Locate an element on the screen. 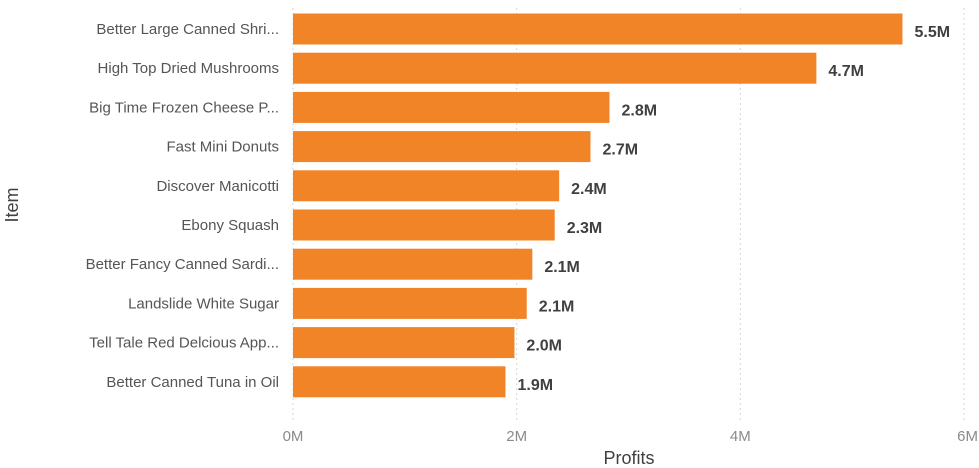 Image resolution: width=979 pixels, height=468 pixels. category-label: Ebony Squash is located at coordinates (230, 225).